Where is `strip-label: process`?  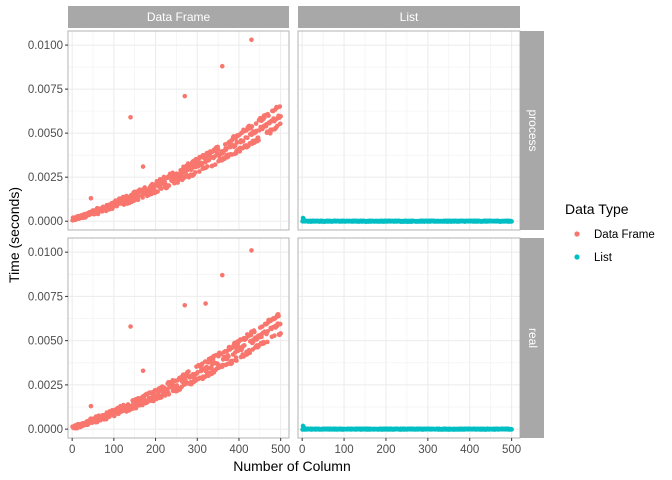
strip-label: process is located at coordinates (533, 130).